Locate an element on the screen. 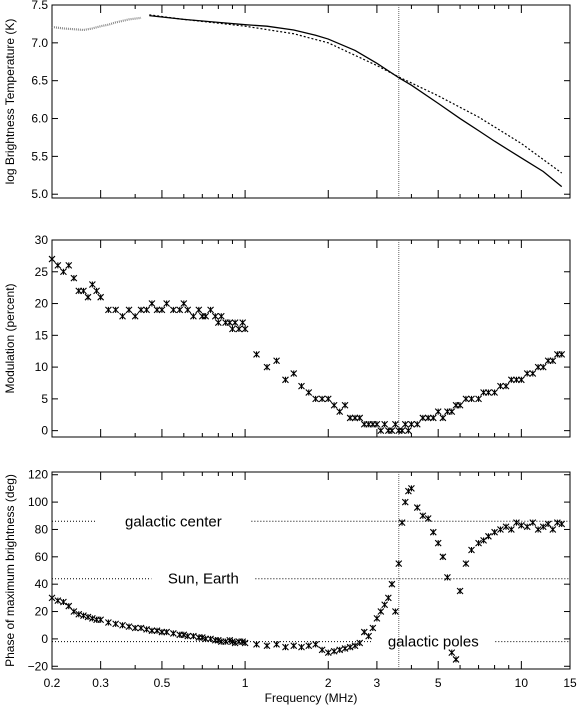 This screenshot has height=712, width=585. y-tick-label: 7.5 is located at coordinates (39, 6).